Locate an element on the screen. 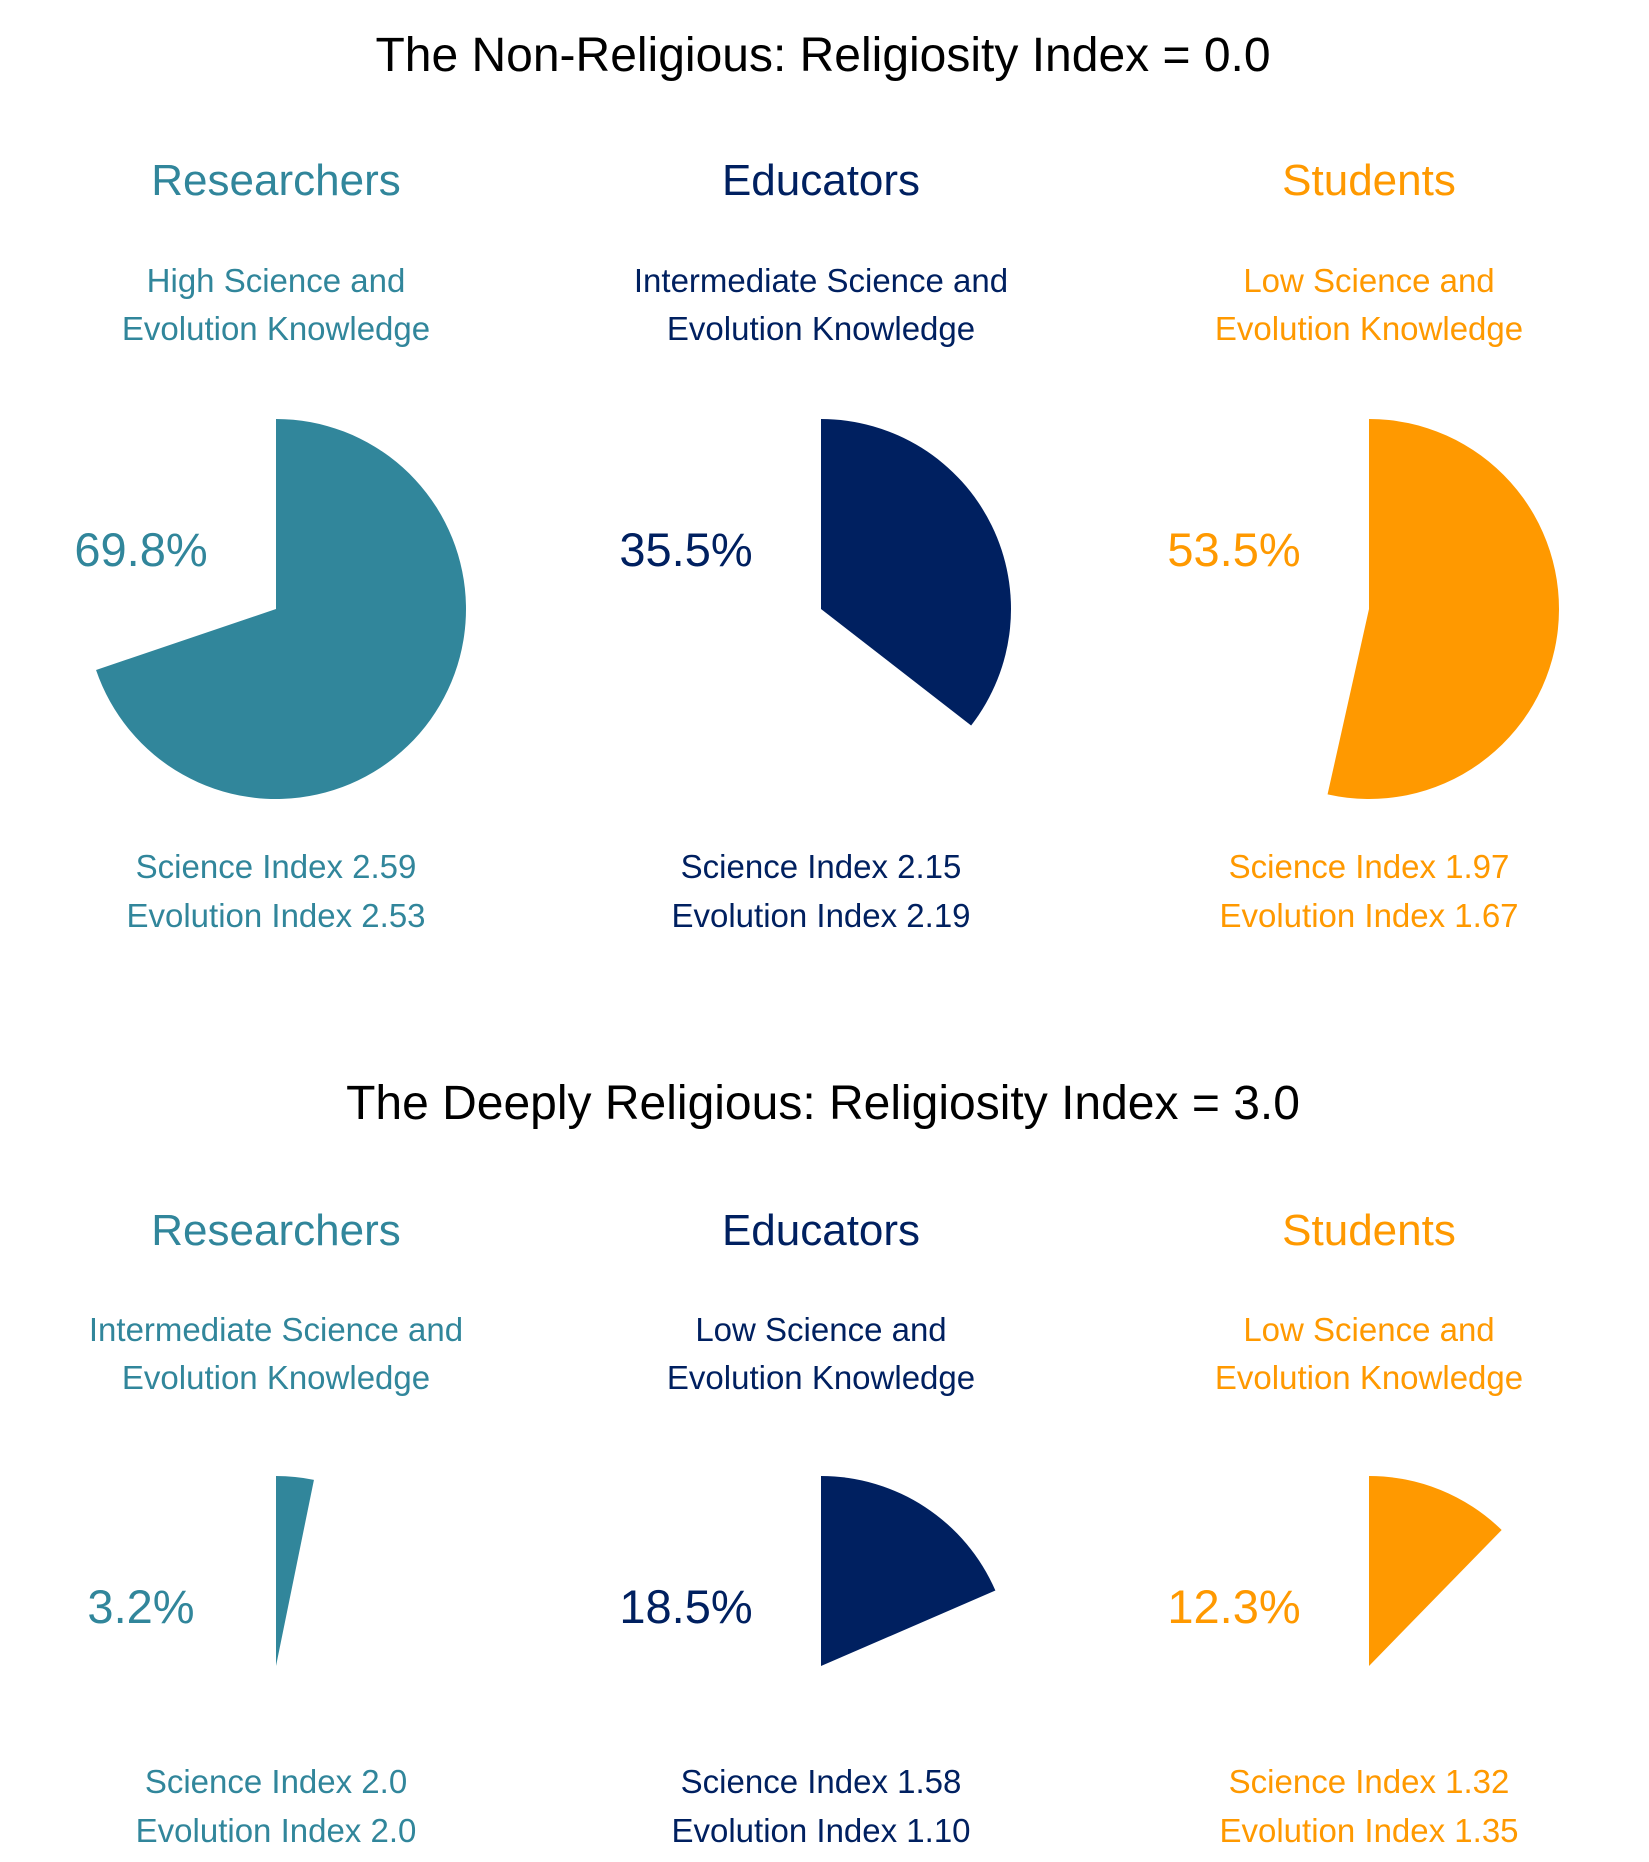  science-index: Science Index 2.59 is located at coordinates (276, 866).